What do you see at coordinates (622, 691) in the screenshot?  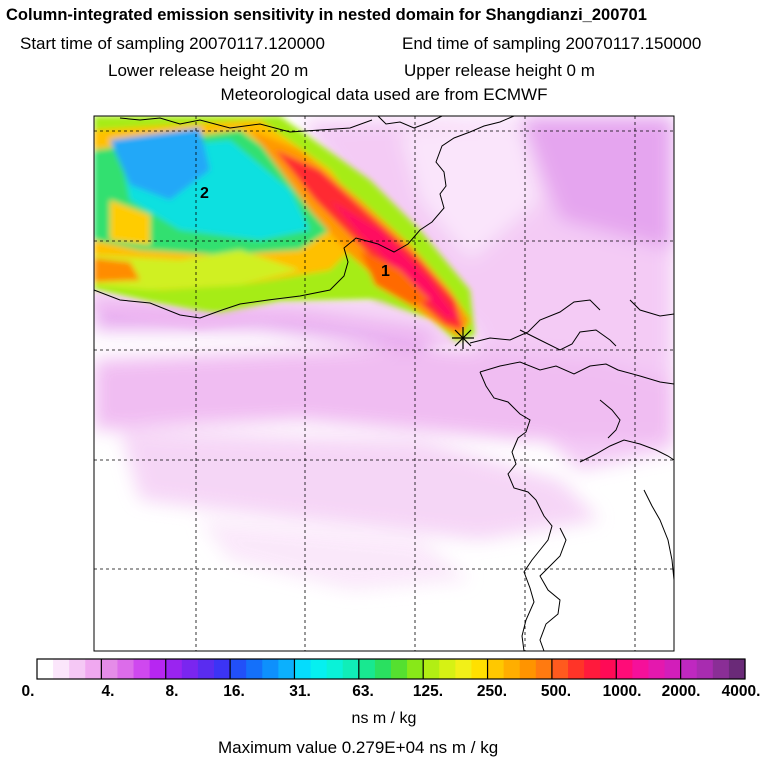 I see `colorbar-tick-label: 1000.` at bounding box center [622, 691].